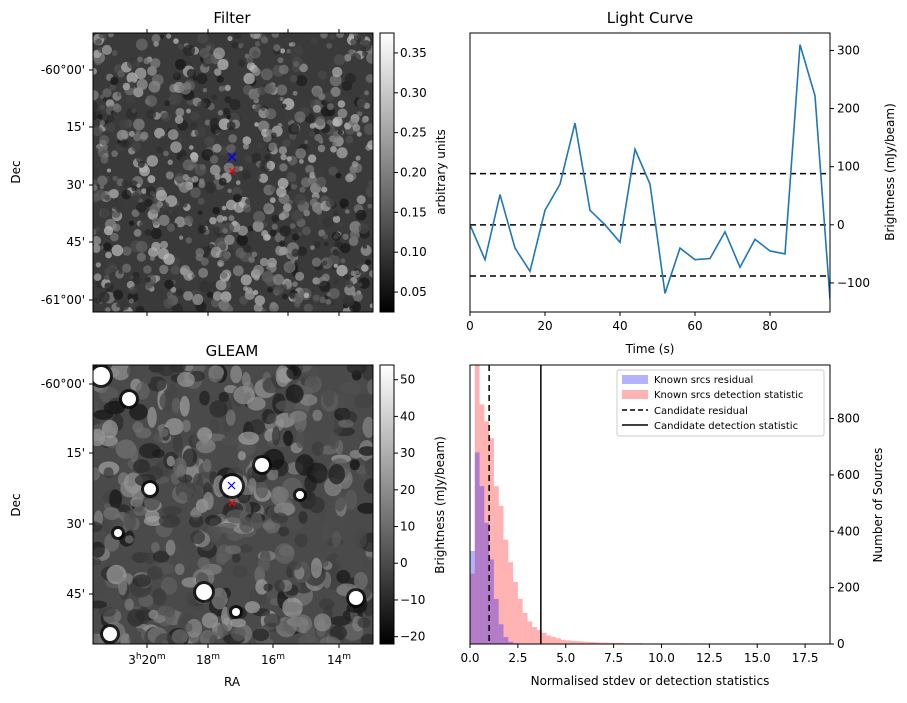 This screenshot has height=703, width=907. What do you see at coordinates (413, 173) in the screenshot?
I see `filter-cbtick-label: 0.20` at bounding box center [413, 173].